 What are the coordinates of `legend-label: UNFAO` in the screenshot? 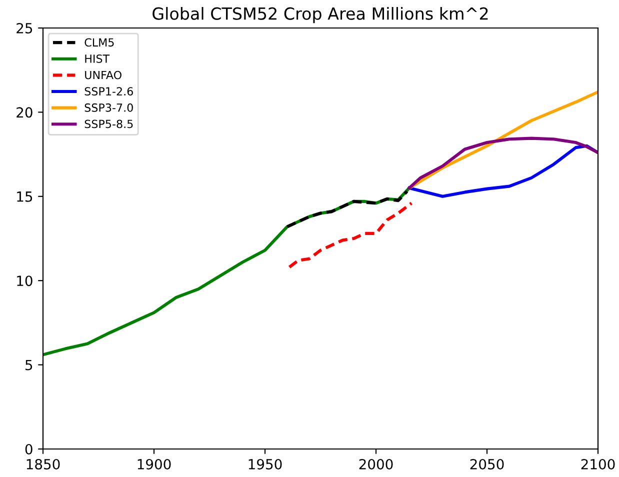 It's located at (103, 75).